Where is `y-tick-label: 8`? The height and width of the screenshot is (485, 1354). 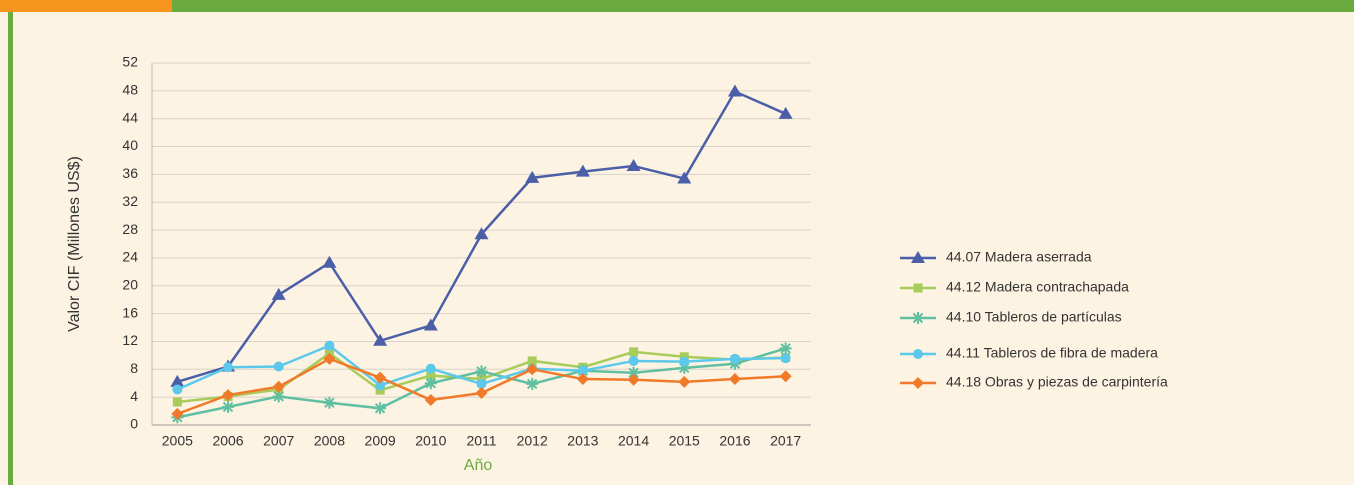 y-tick-label: 8 is located at coordinates (134, 368).